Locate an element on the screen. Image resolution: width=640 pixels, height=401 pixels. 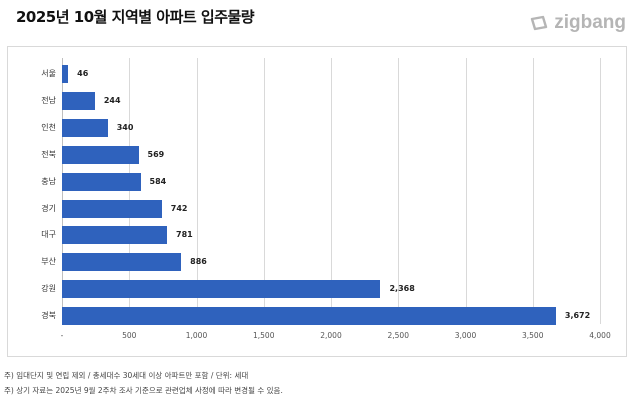
bar-value-label: 46 is located at coordinates (83, 73).